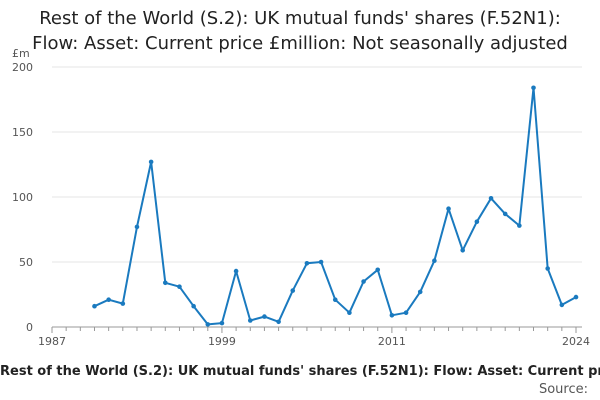 The height and width of the screenshot is (400, 600). I want to click on y-tick-label: 0, so click(29, 327).